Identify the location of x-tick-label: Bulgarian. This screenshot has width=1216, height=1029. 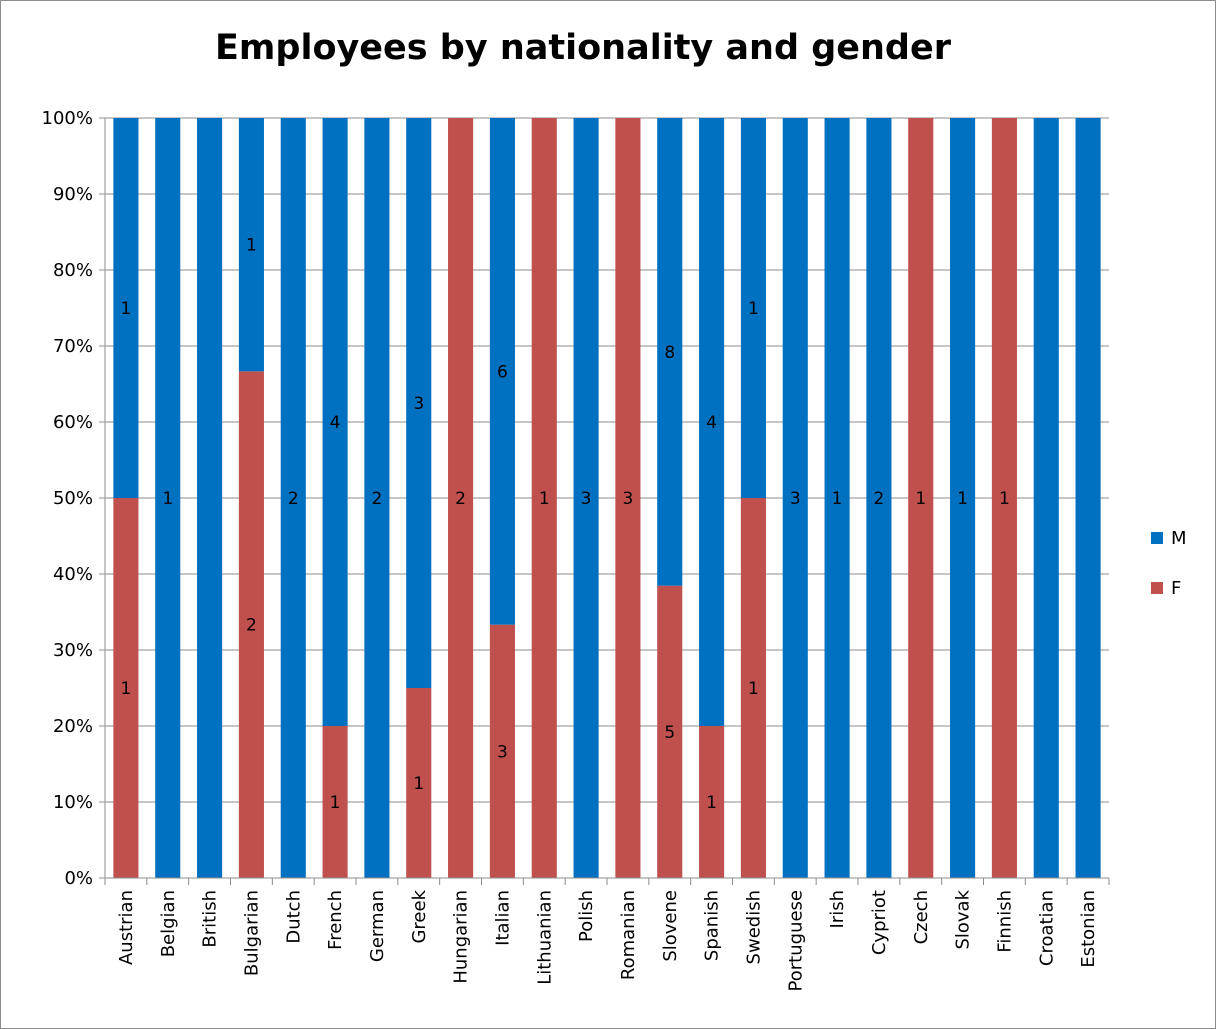
(251, 933).